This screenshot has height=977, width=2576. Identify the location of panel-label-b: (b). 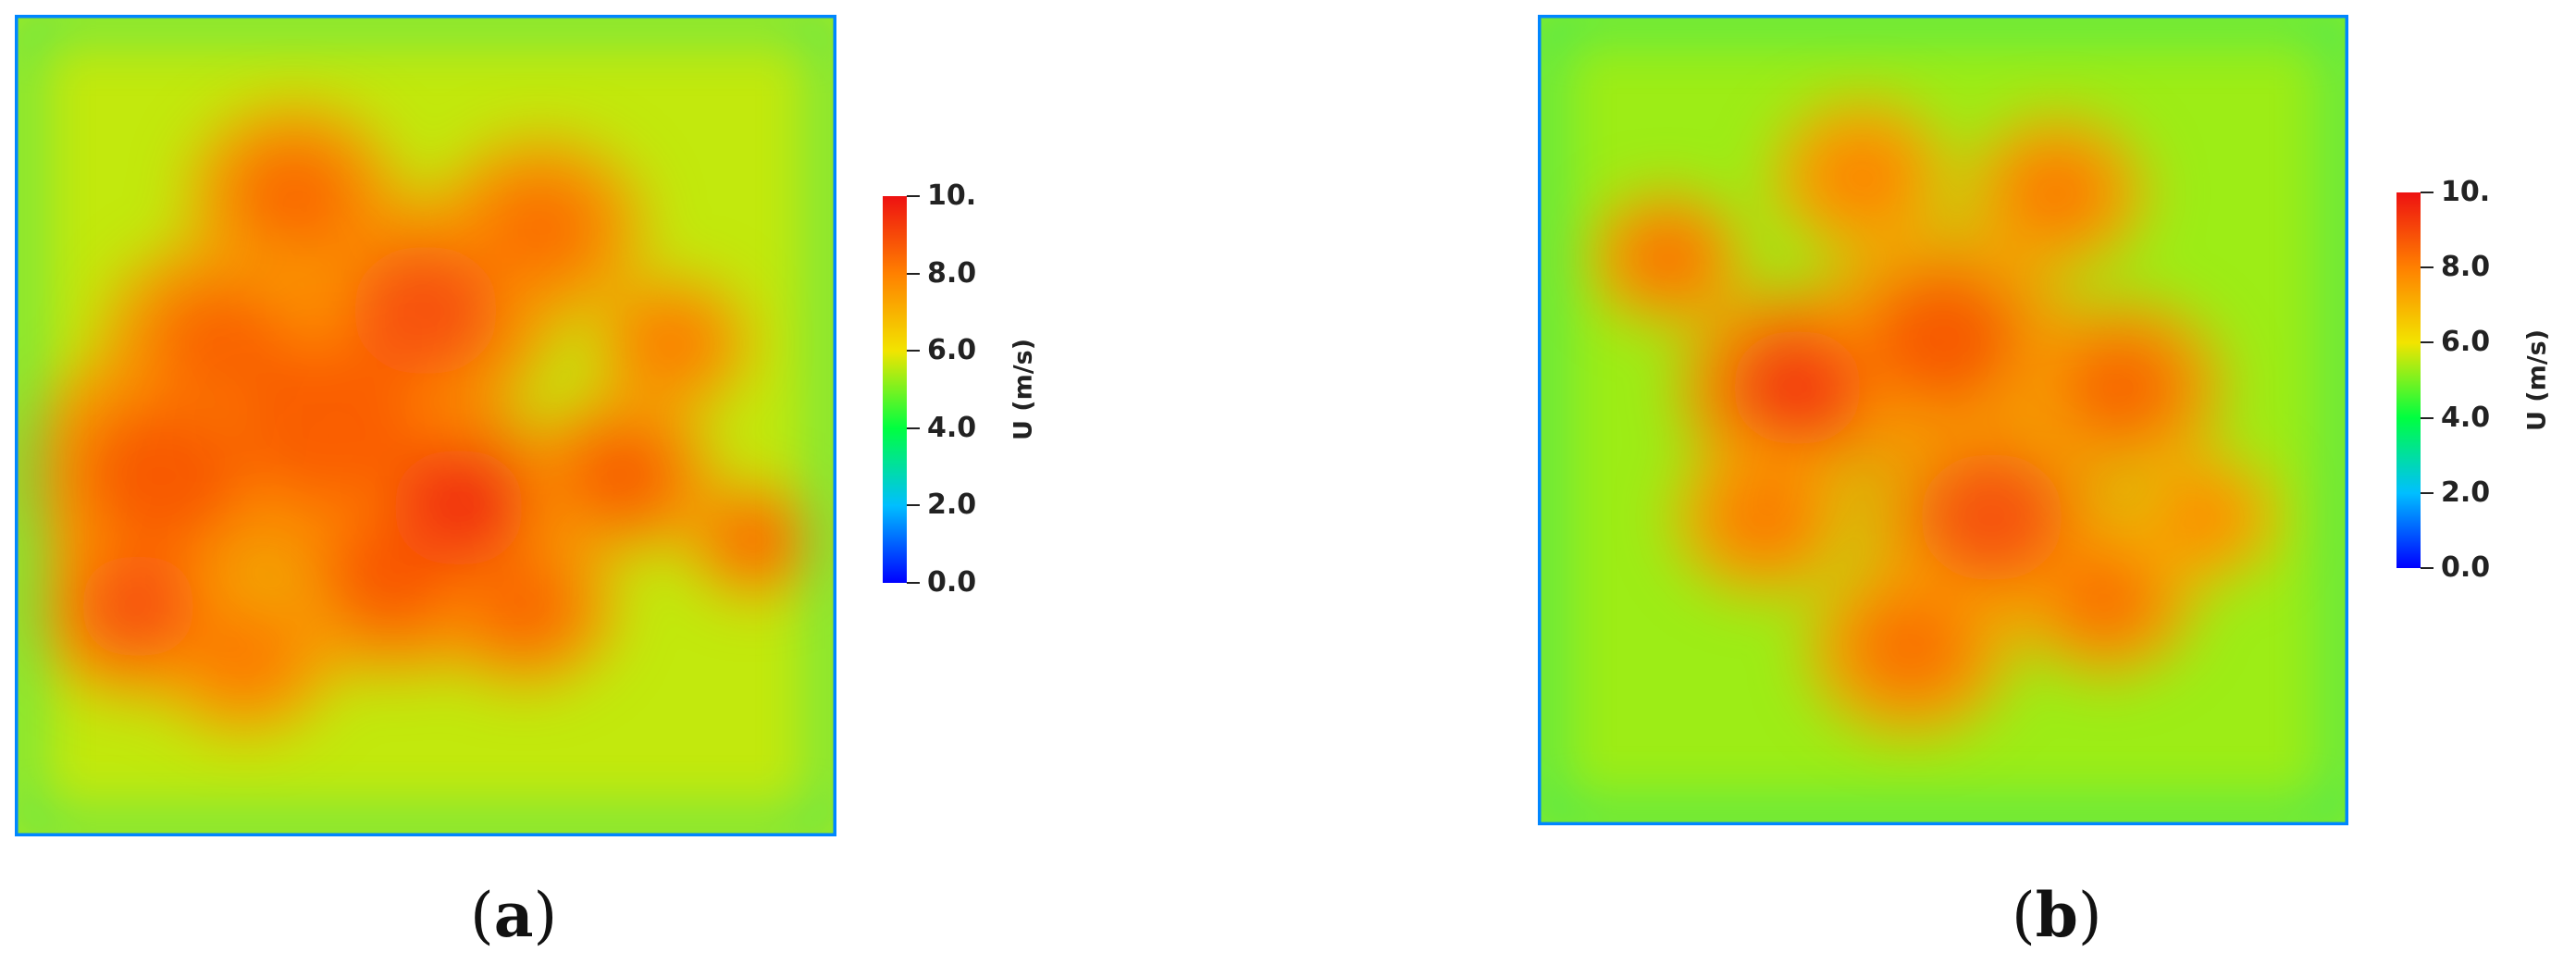
(2057, 915).